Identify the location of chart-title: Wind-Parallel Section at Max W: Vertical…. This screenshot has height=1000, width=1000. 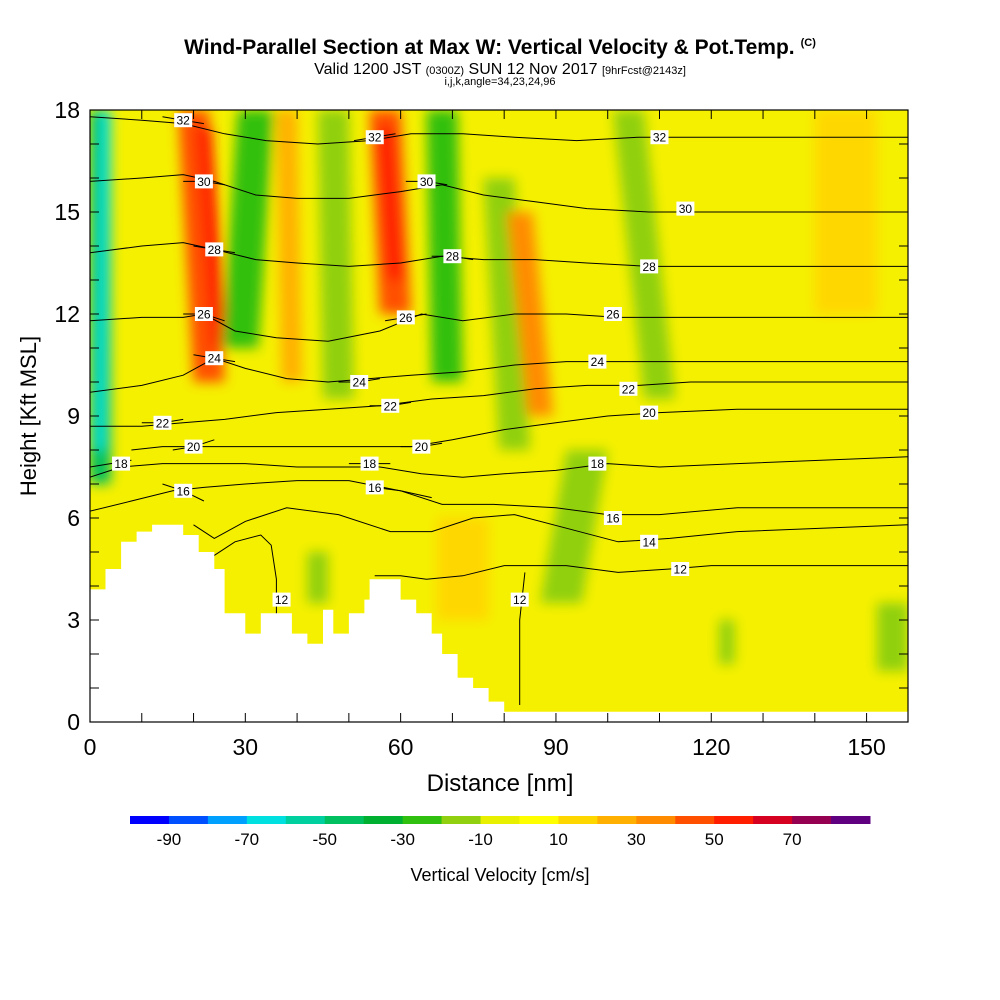
(500, 48).